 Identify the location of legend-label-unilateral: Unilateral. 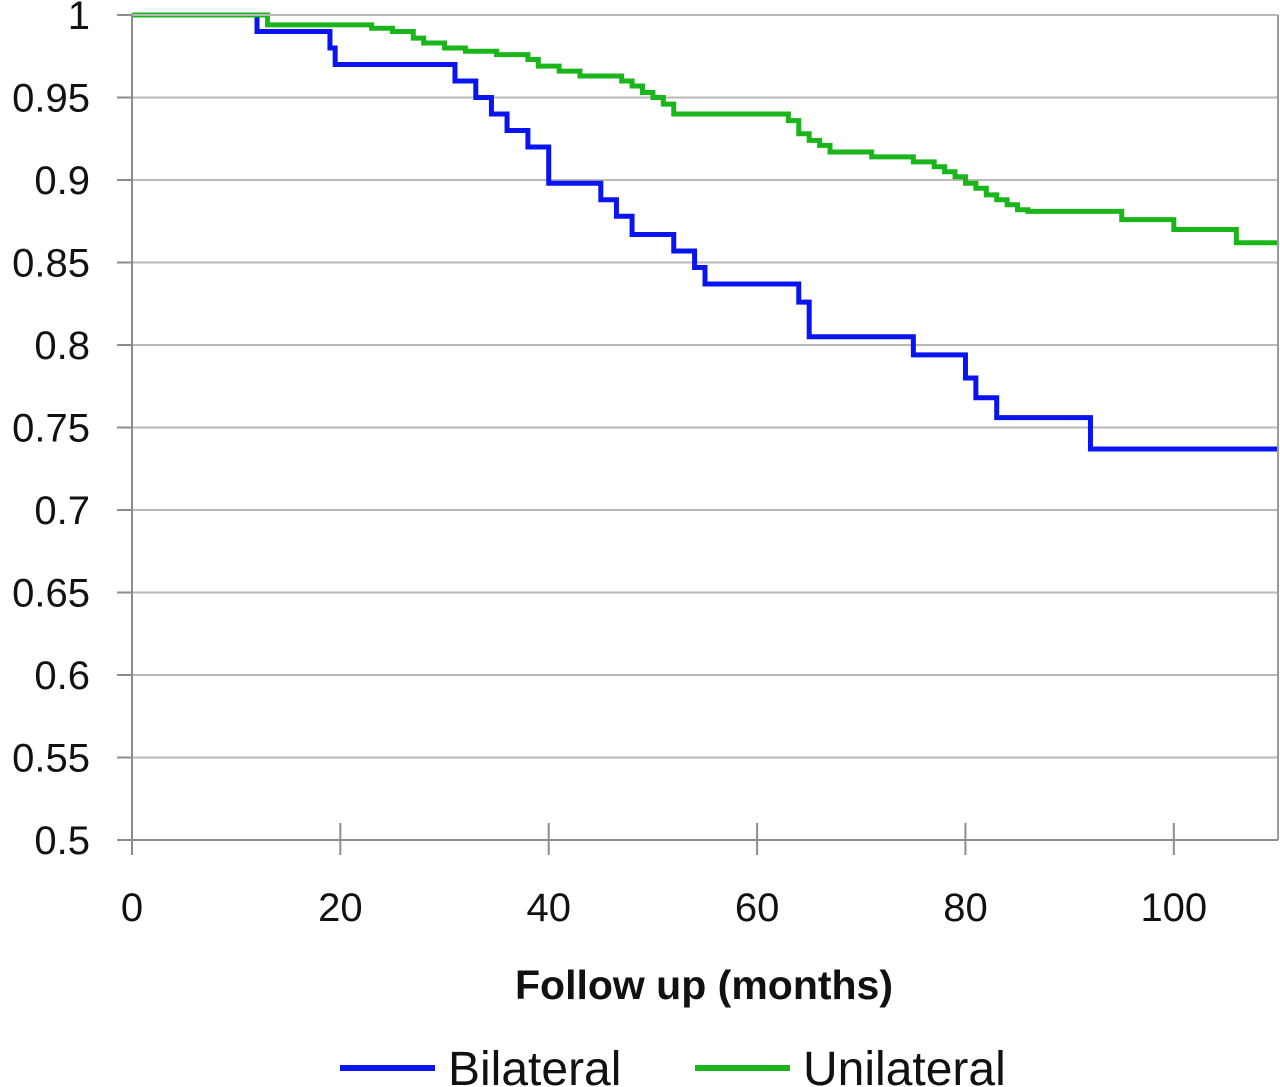
(904, 1065).